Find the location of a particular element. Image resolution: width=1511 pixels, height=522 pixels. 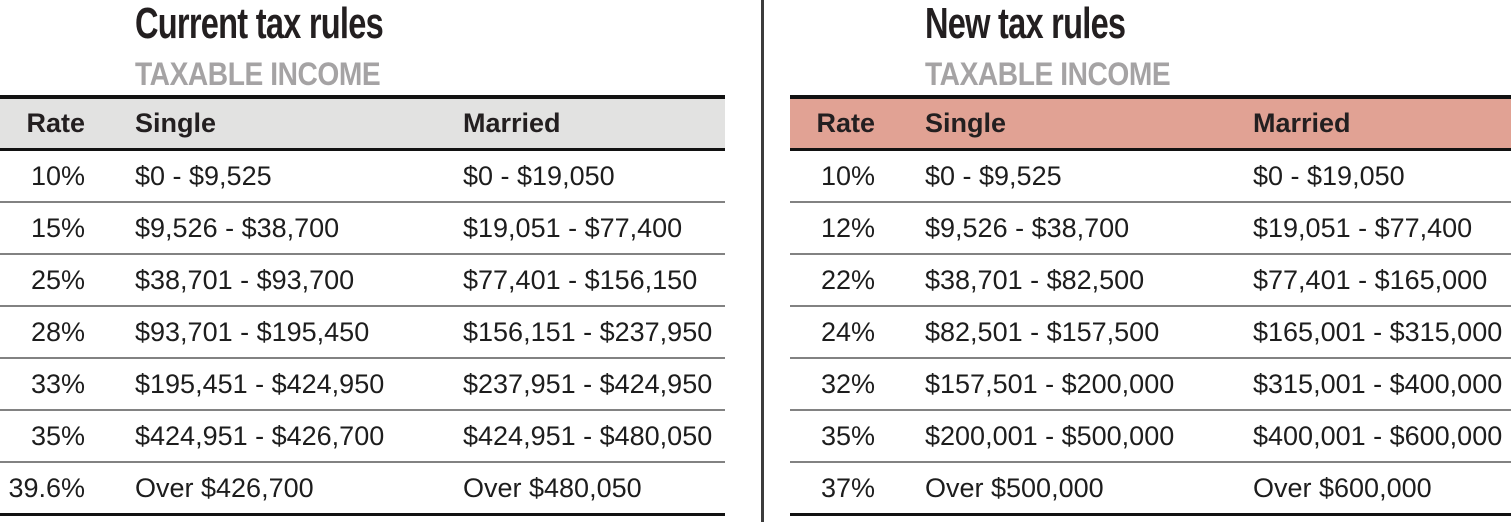

single-range-cell: Over $500,000 is located at coordinates (1066, 489).